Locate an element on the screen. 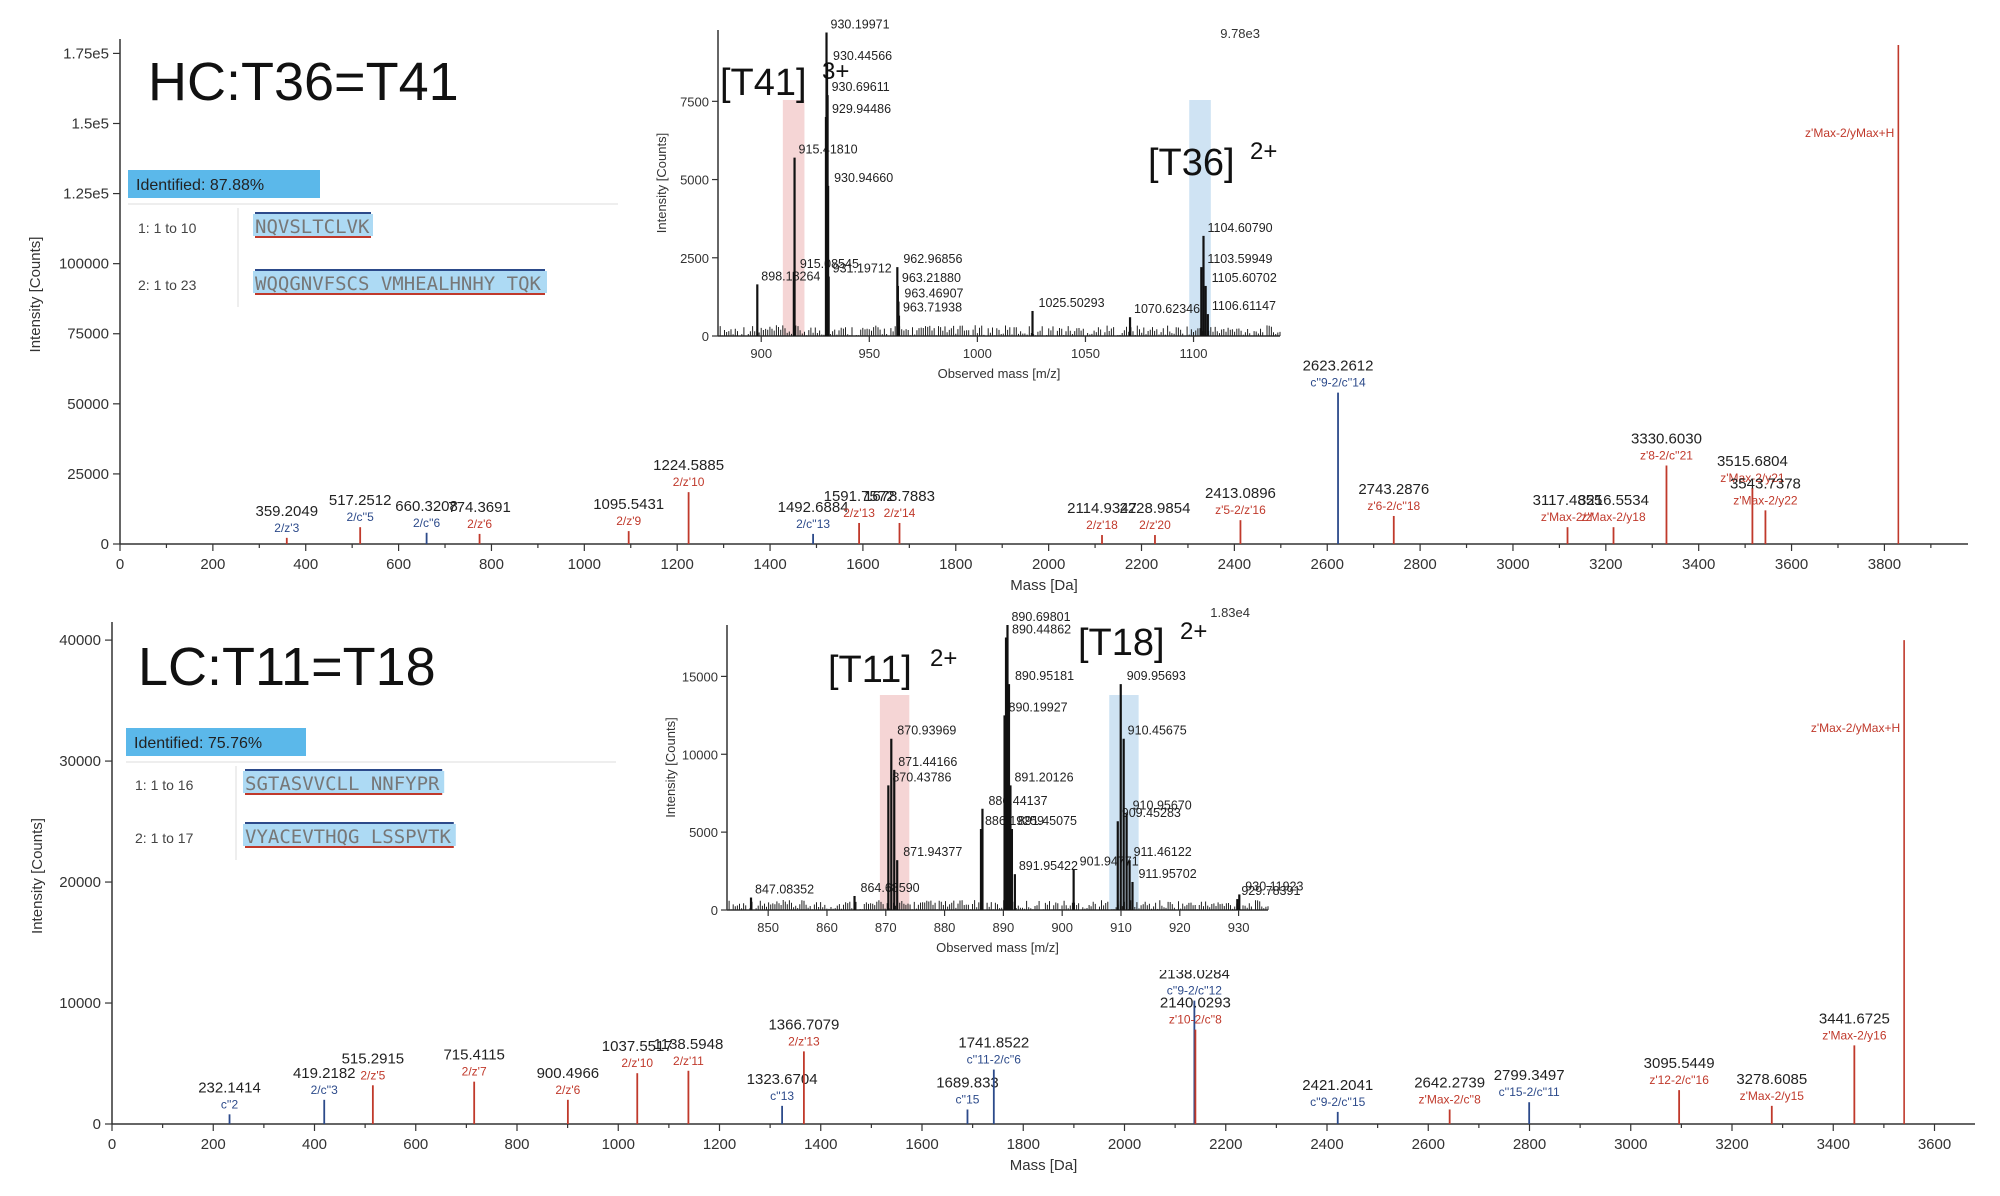 The height and width of the screenshot is (1196, 2000). inset-species-charge: 2+ is located at coordinates (1263, 151).